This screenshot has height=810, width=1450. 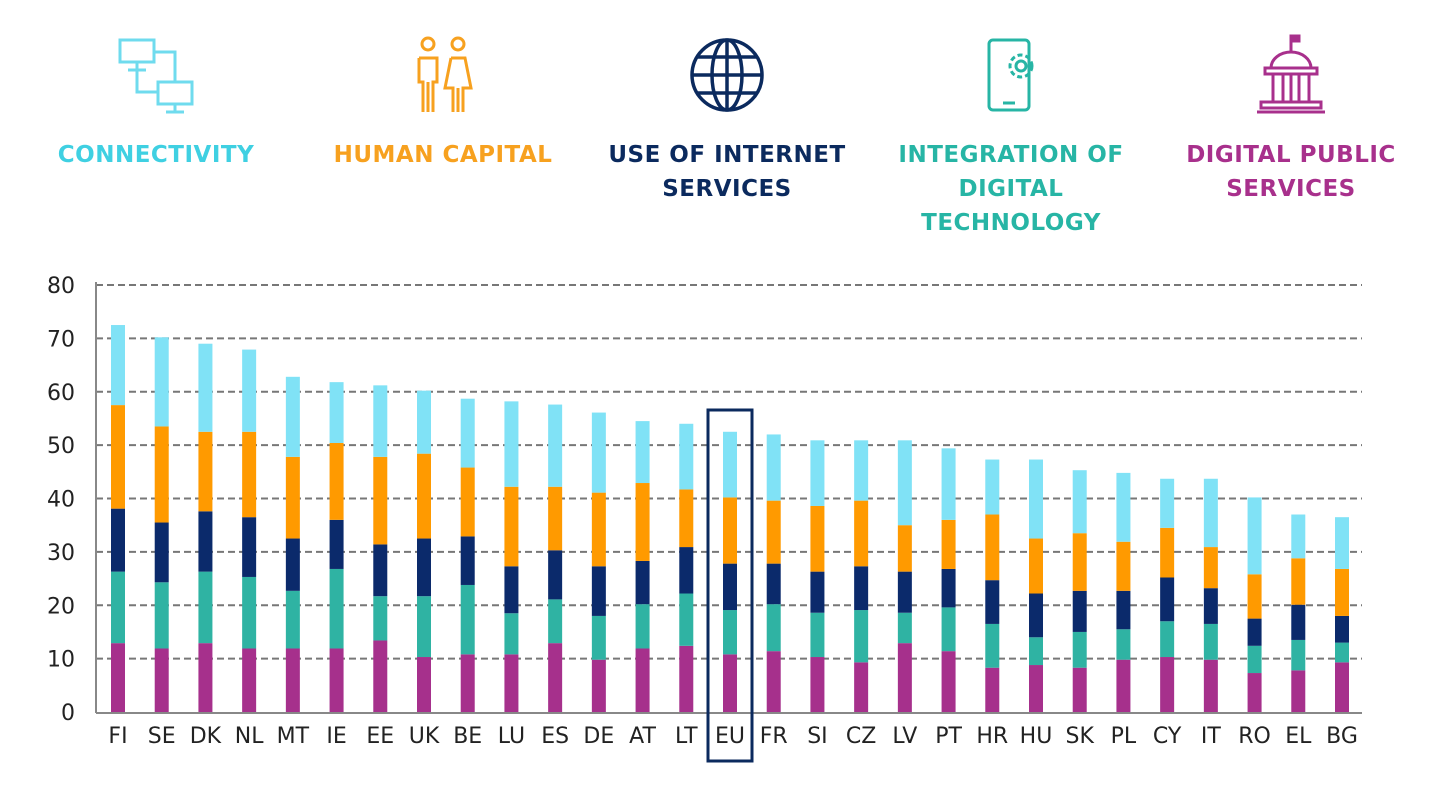 What do you see at coordinates (1291, 172) in the screenshot?
I see `legend-label: DIGITAL PUBLIC SERVICES` at bounding box center [1291, 172].